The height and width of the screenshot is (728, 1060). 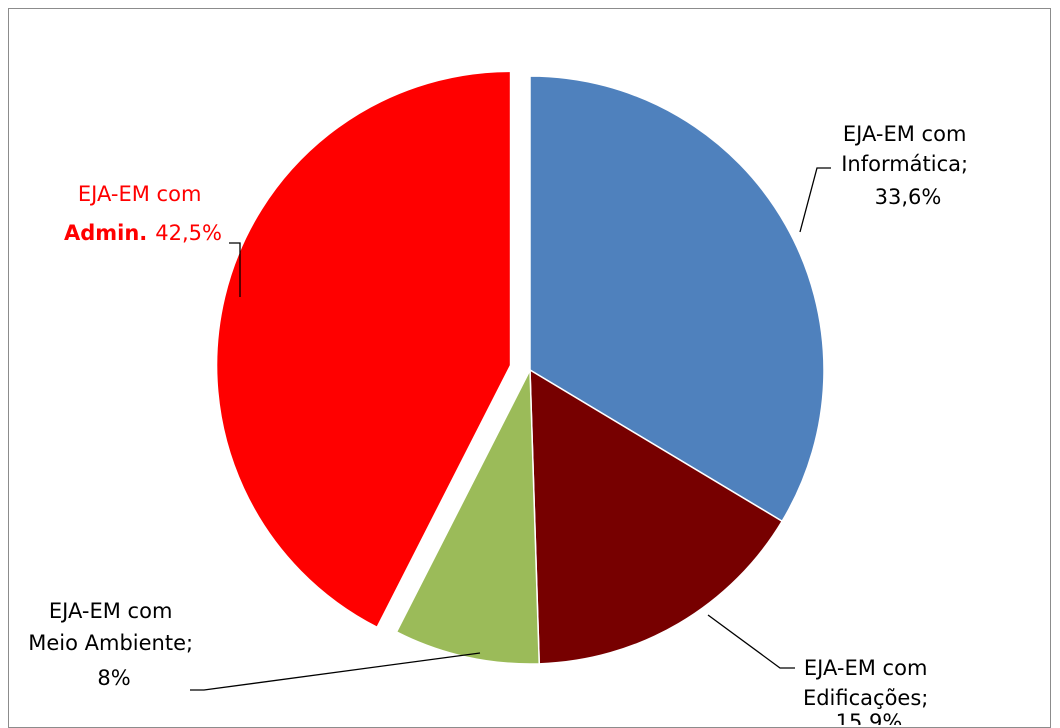 I want to click on label-admin-value: 42,5%, so click(x=188, y=233).